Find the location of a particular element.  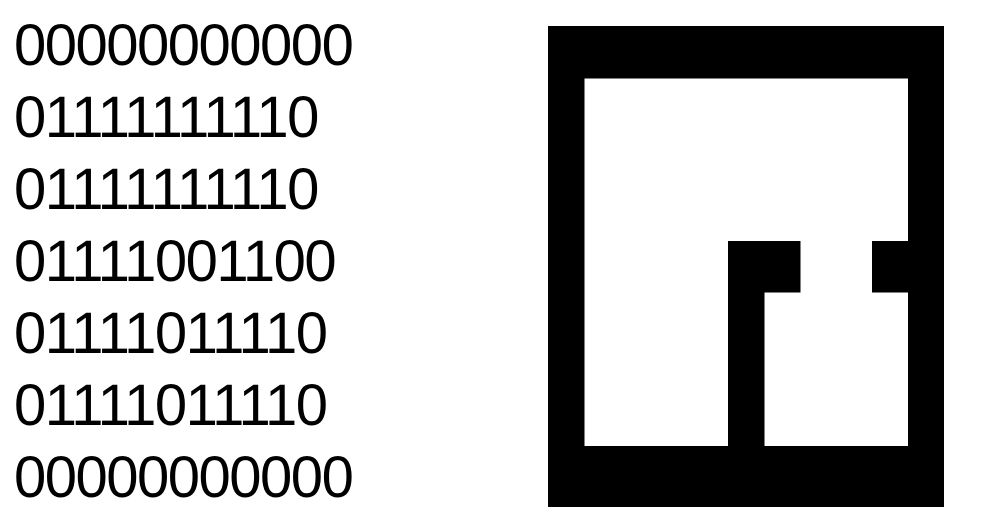

binary-row: 01111001100 is located at coordinates (175, 261).